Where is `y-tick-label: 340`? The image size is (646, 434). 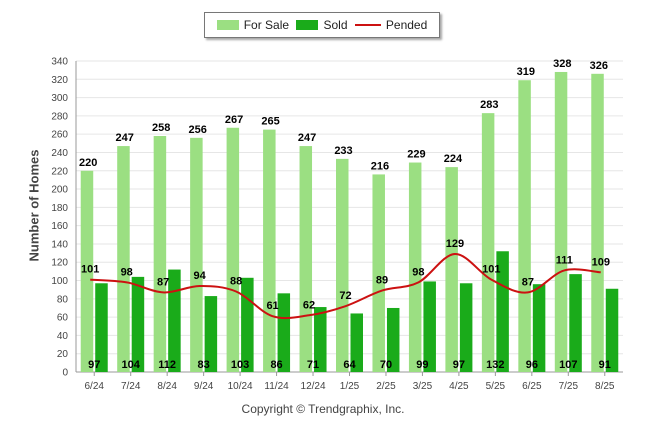 y-tick-label: 340 is located at coordinates (59, 62).